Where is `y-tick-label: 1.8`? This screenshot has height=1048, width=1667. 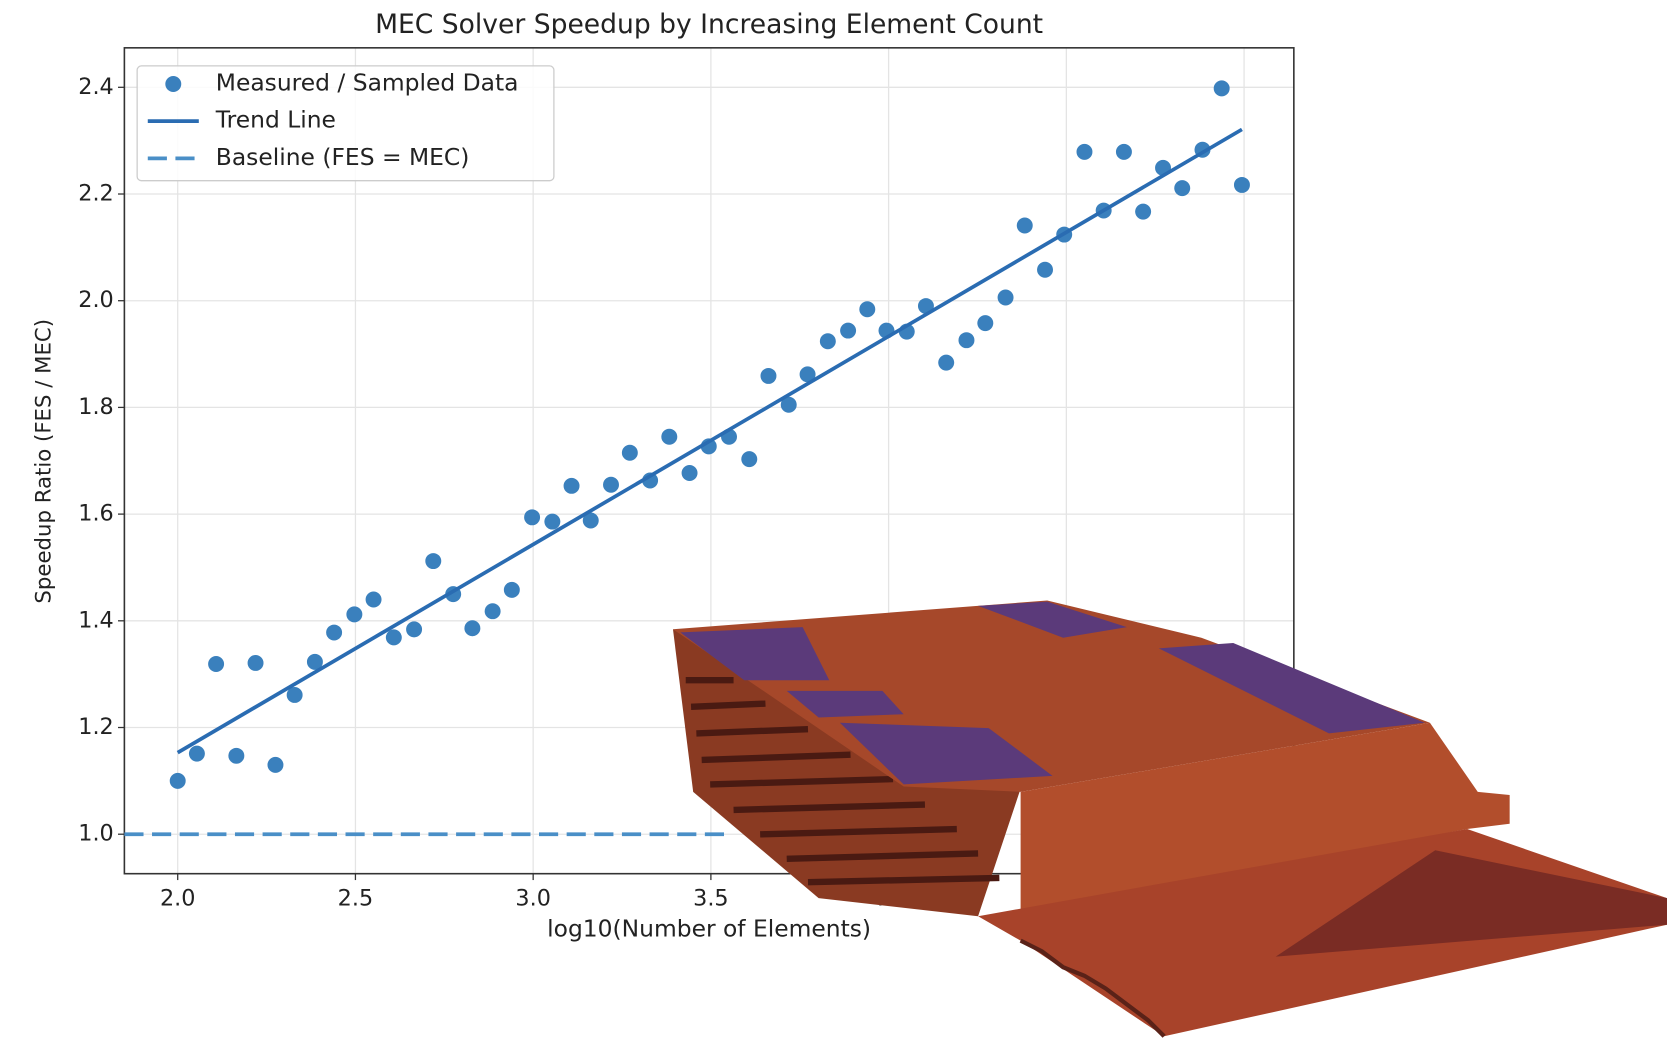
y-tick-label: 1.8 is located at coordinates (95, 407).